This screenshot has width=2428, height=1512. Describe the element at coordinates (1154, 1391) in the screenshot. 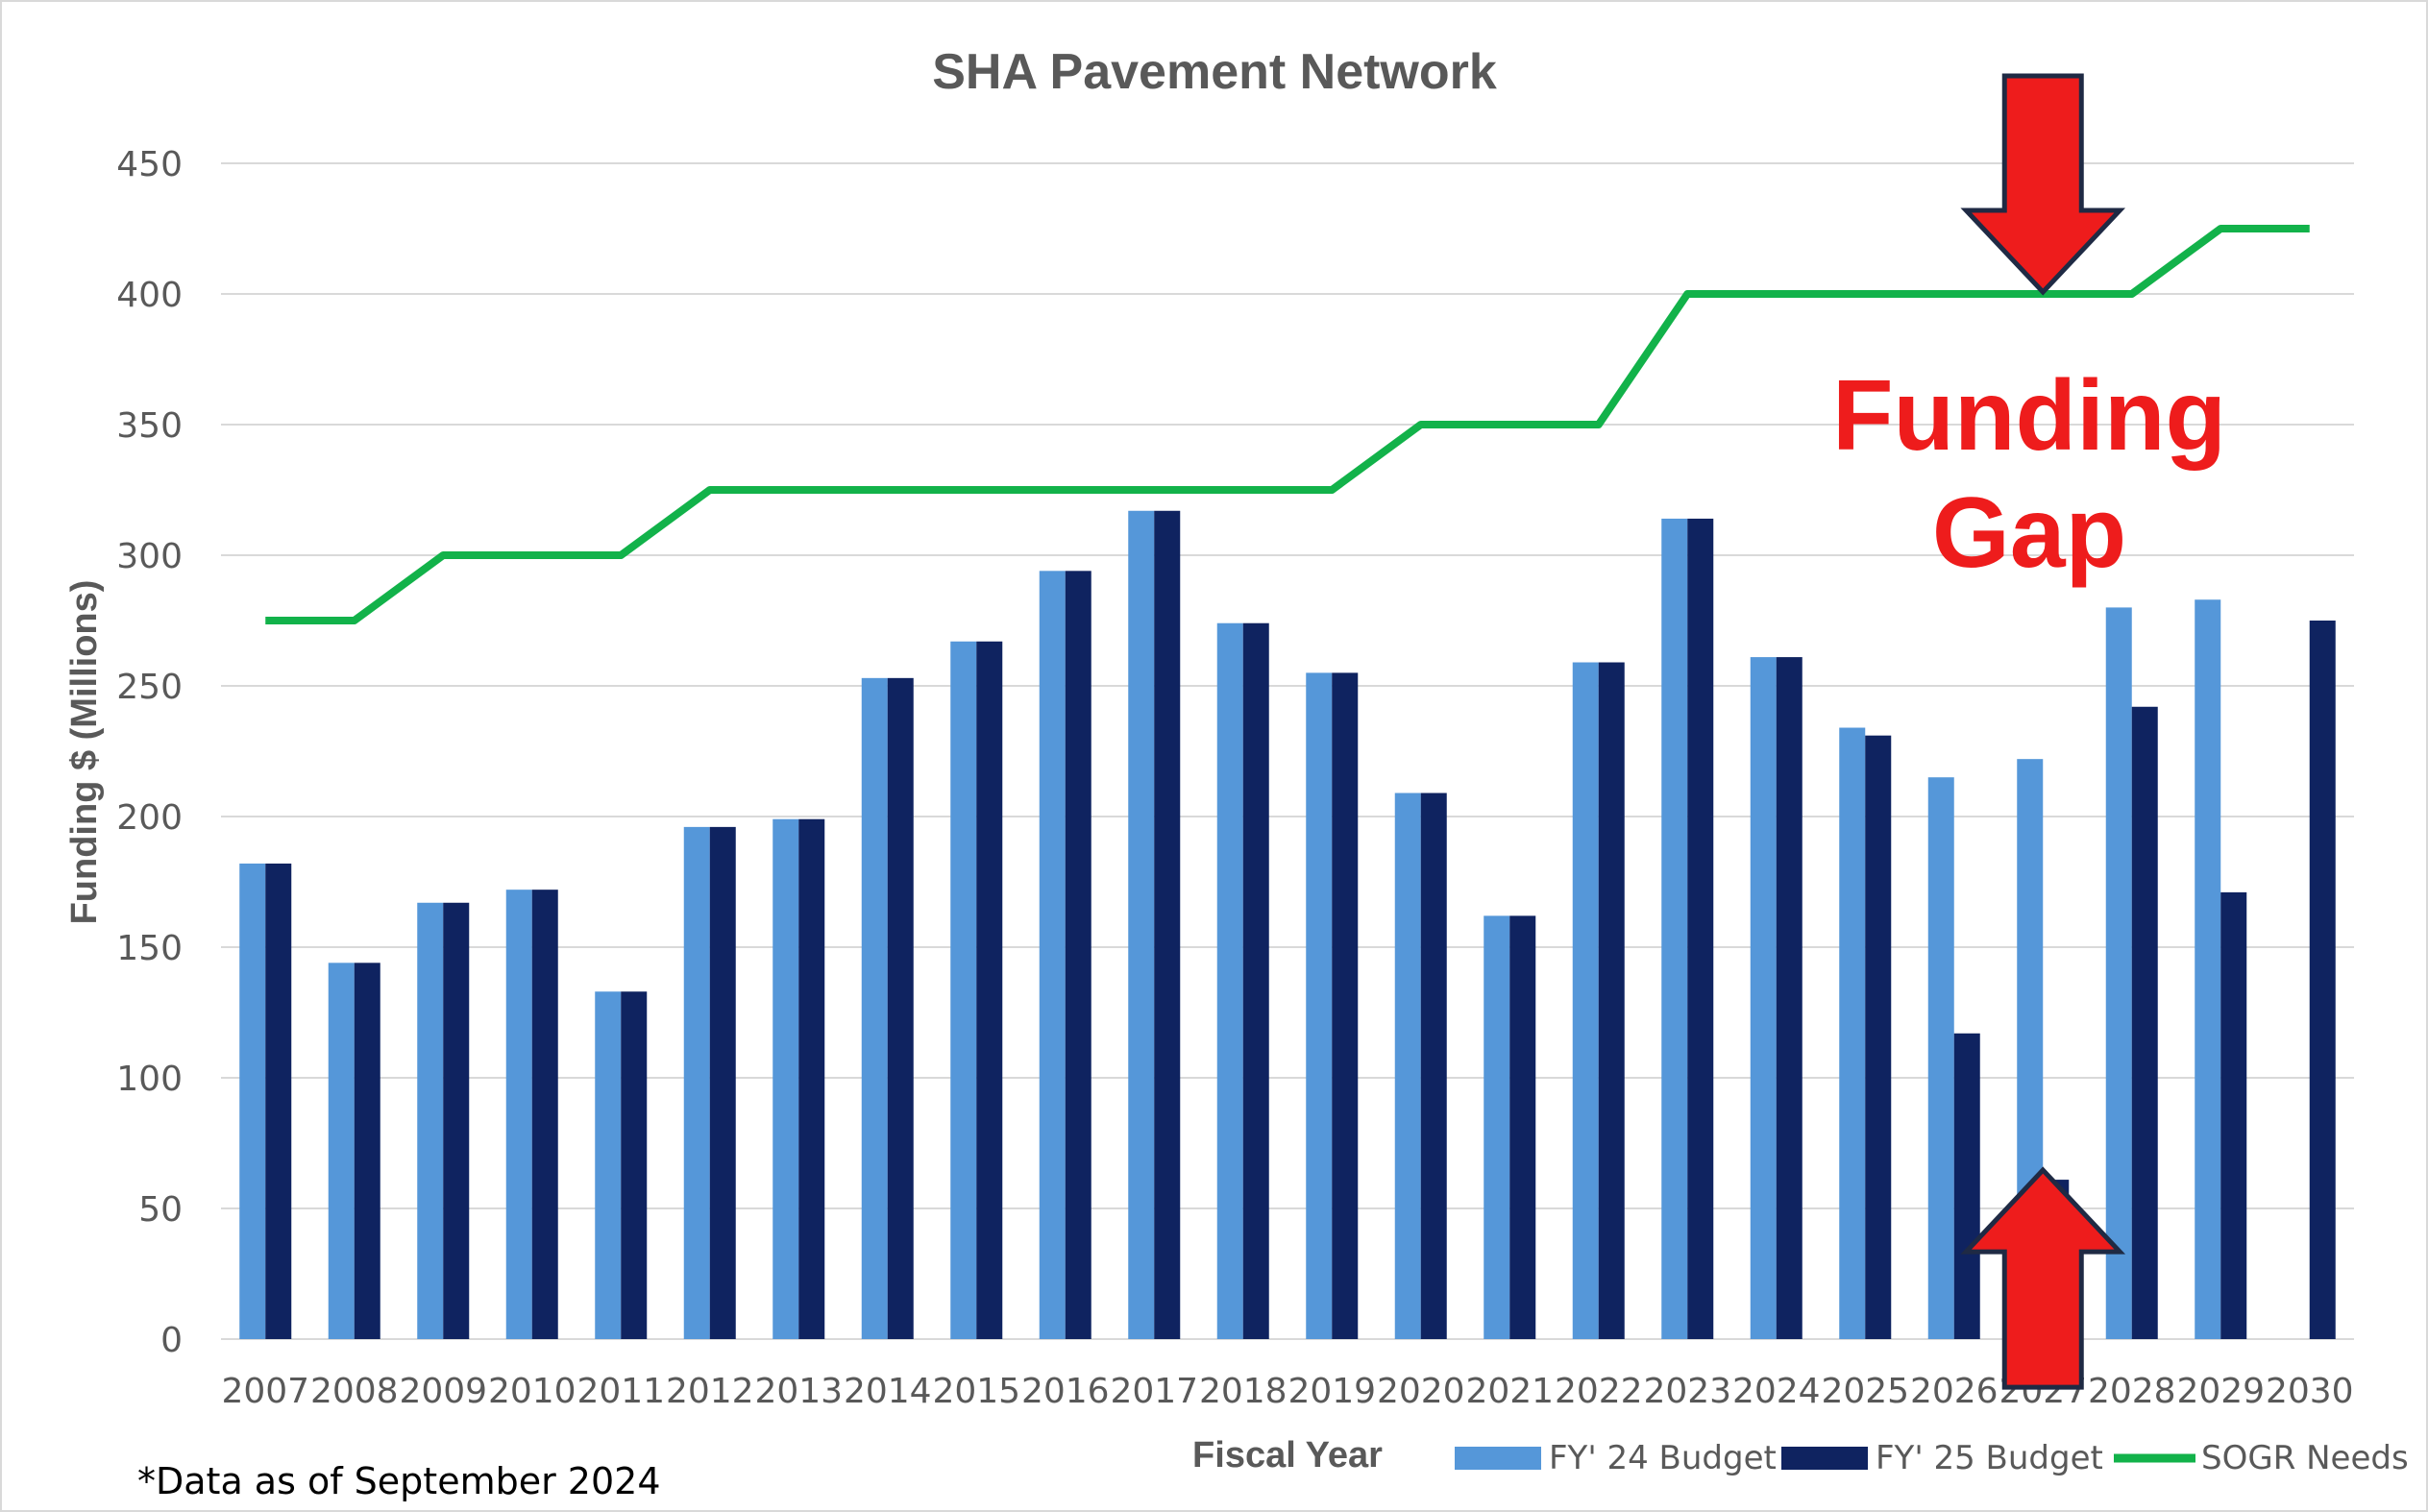

I see `x-tick-label-2017: 2017` at that location.